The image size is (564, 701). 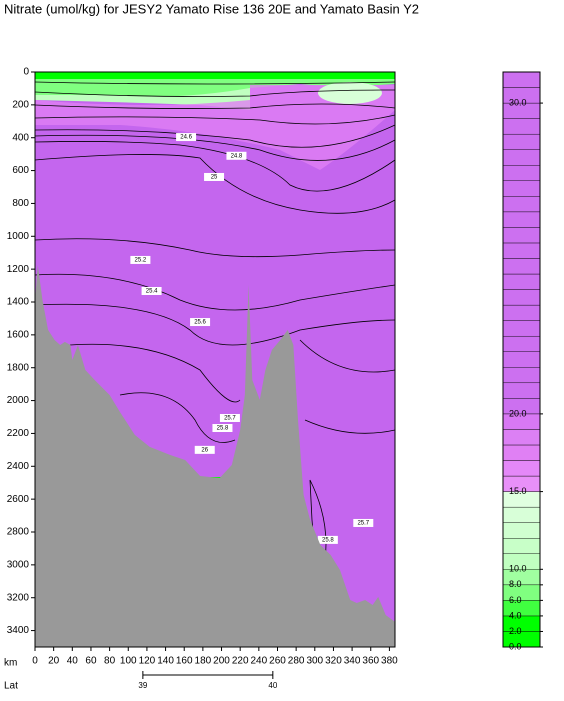 I want to click on colorbar-tick-label: 10.0, so click(x=518, y=569).